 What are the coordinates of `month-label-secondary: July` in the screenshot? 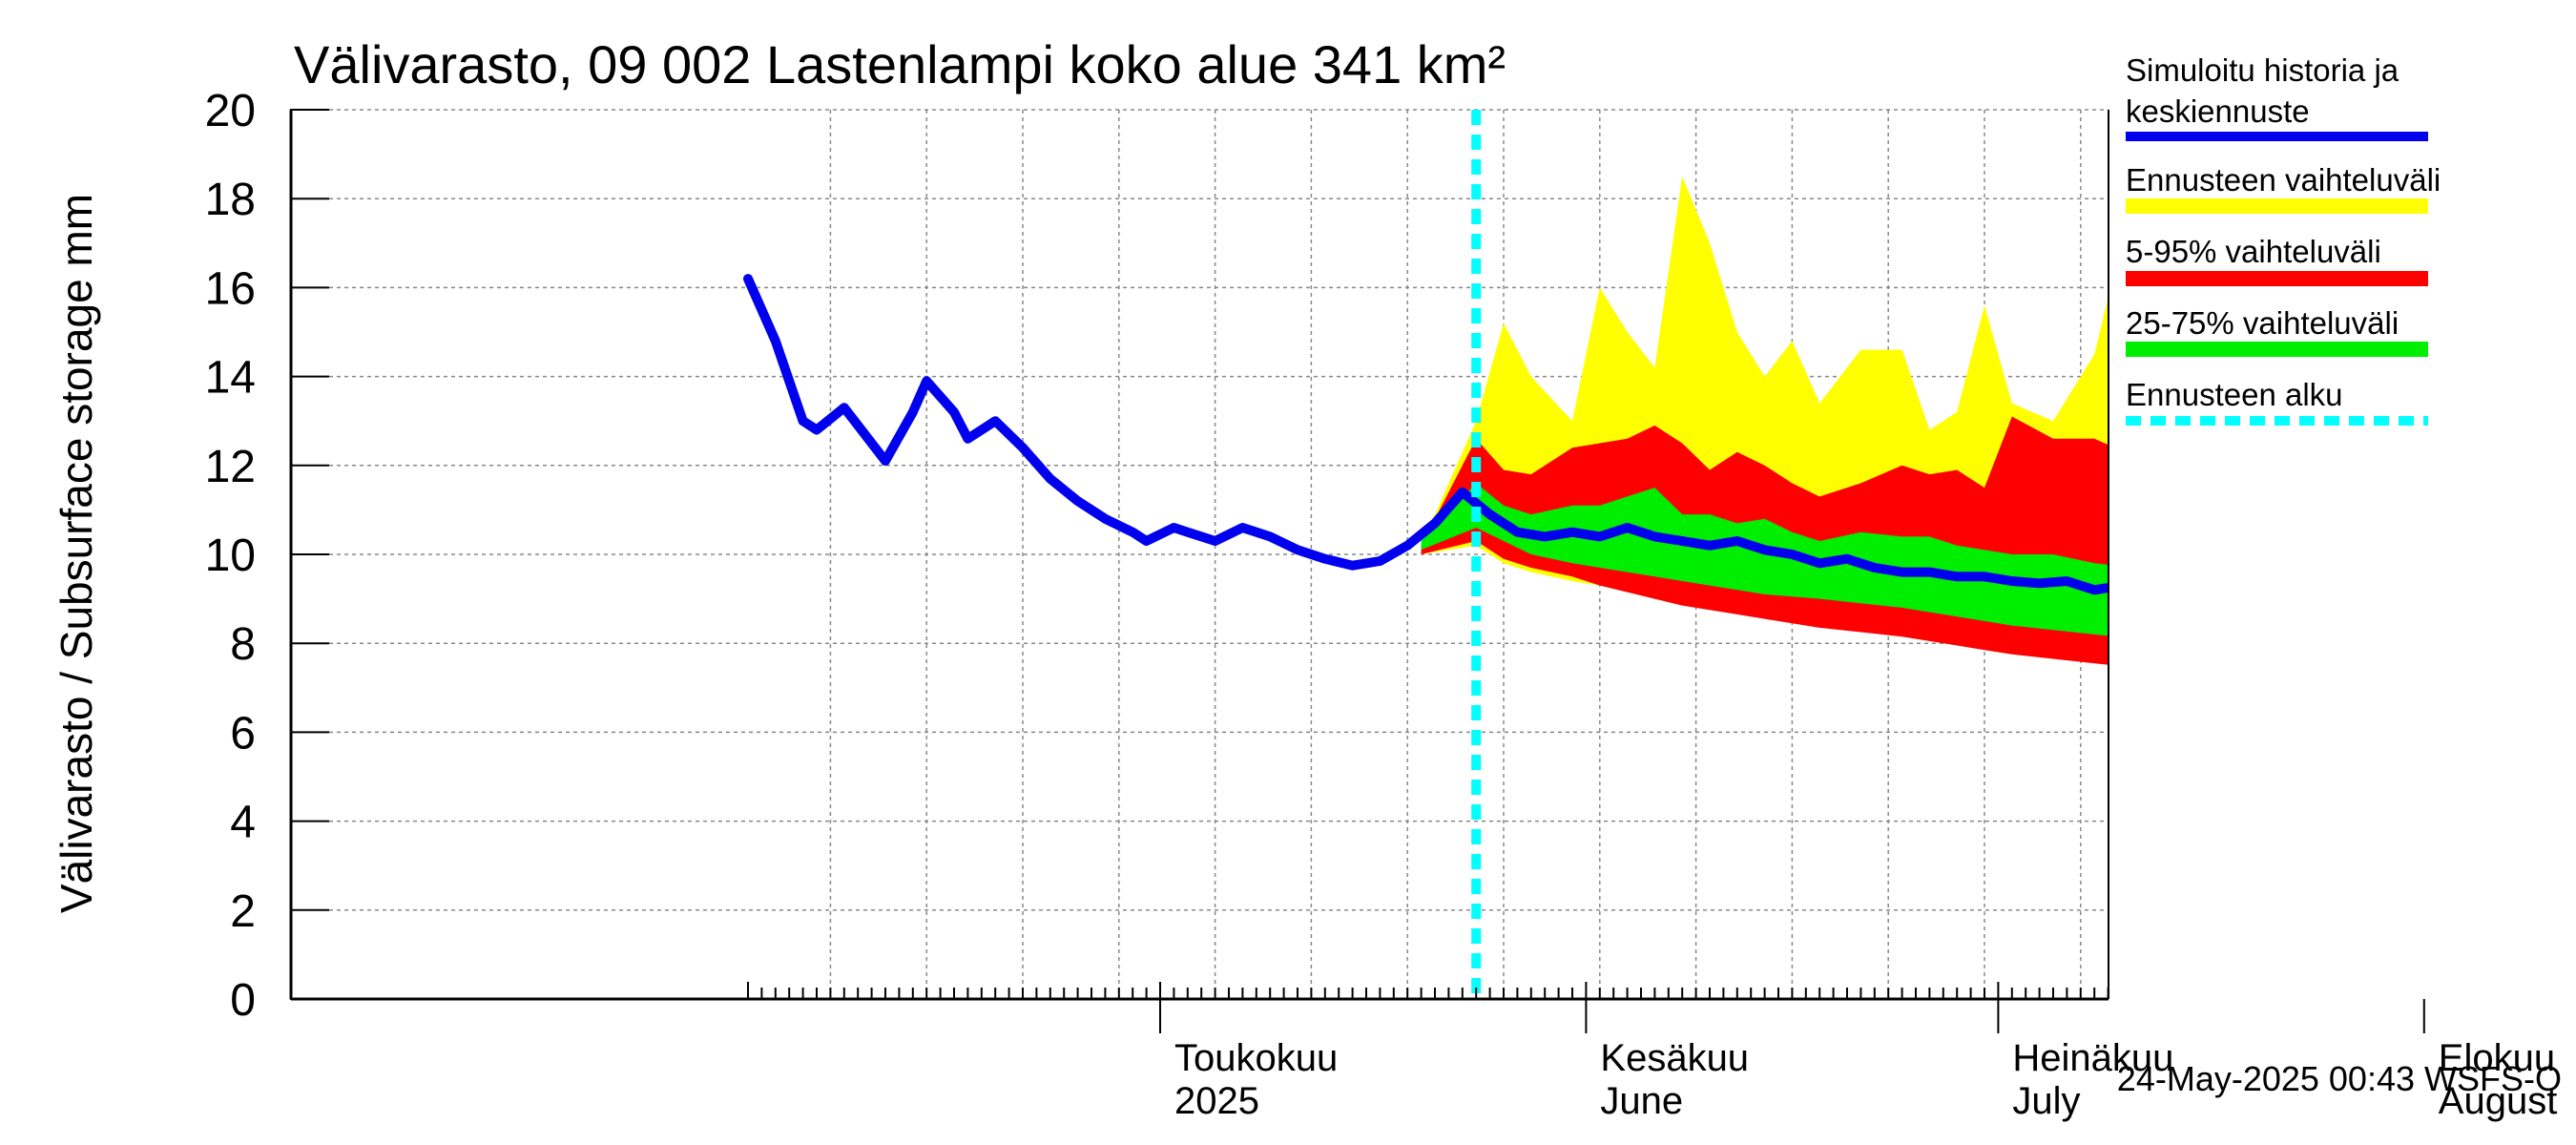 It's located at (2046, 1101).